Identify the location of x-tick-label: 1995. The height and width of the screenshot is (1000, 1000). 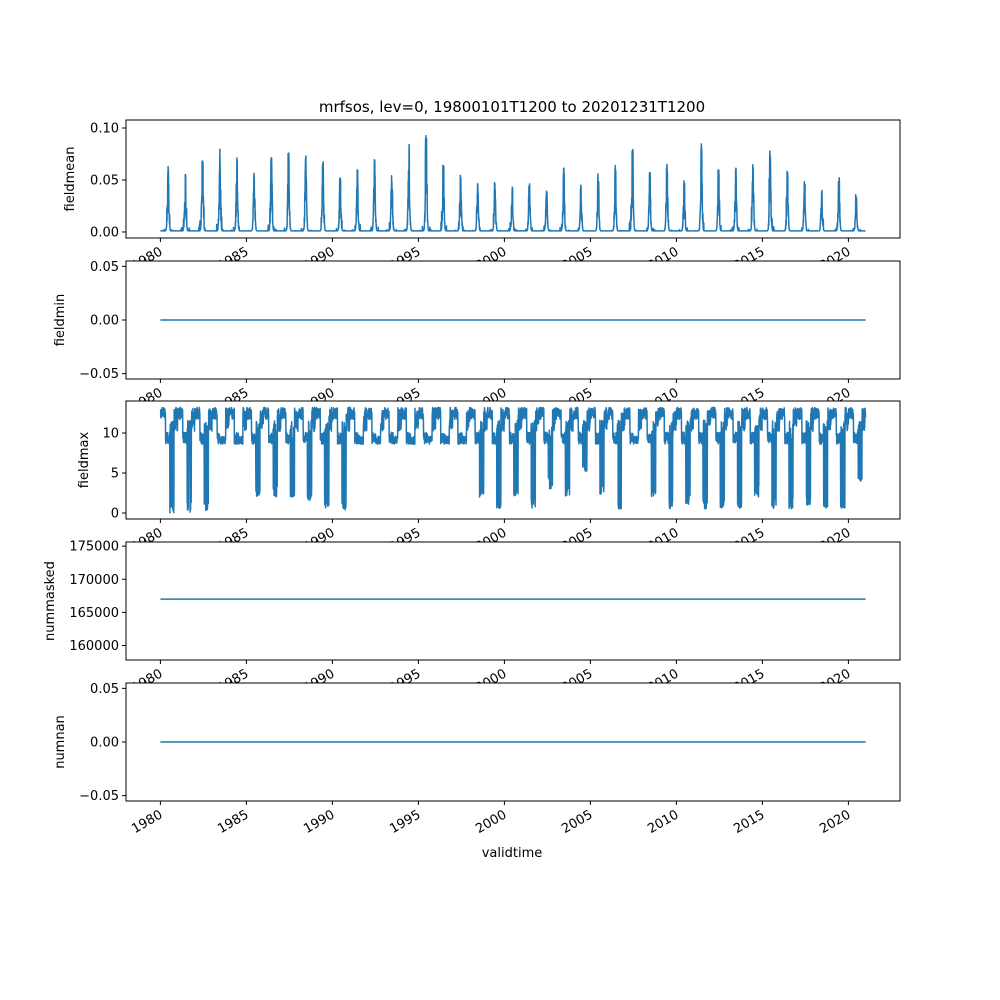
(405, 822).